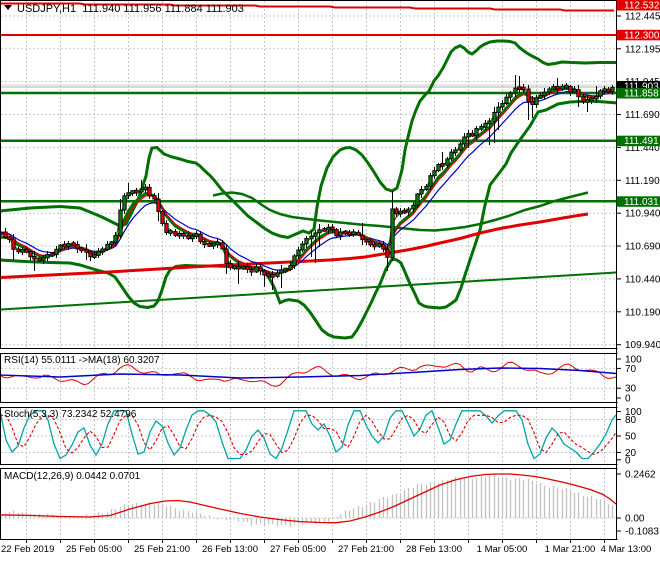  Describe the element at coordinates (642, 532) in the screenshot. I see `svg-text: -0.1083` at that location.